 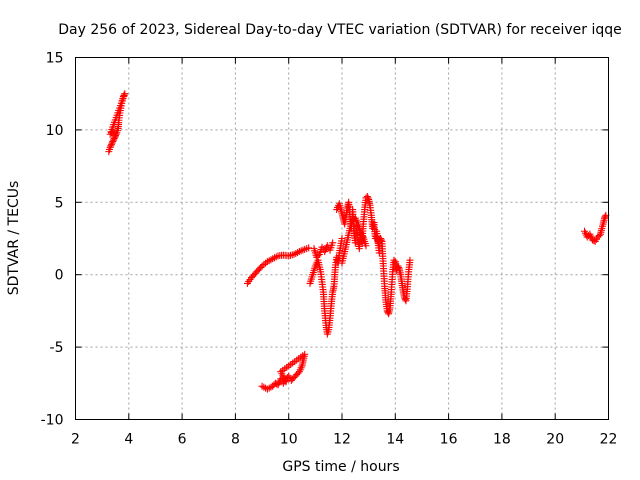 I want to click on x-tick-label: 6, so click(x=182, y=440).